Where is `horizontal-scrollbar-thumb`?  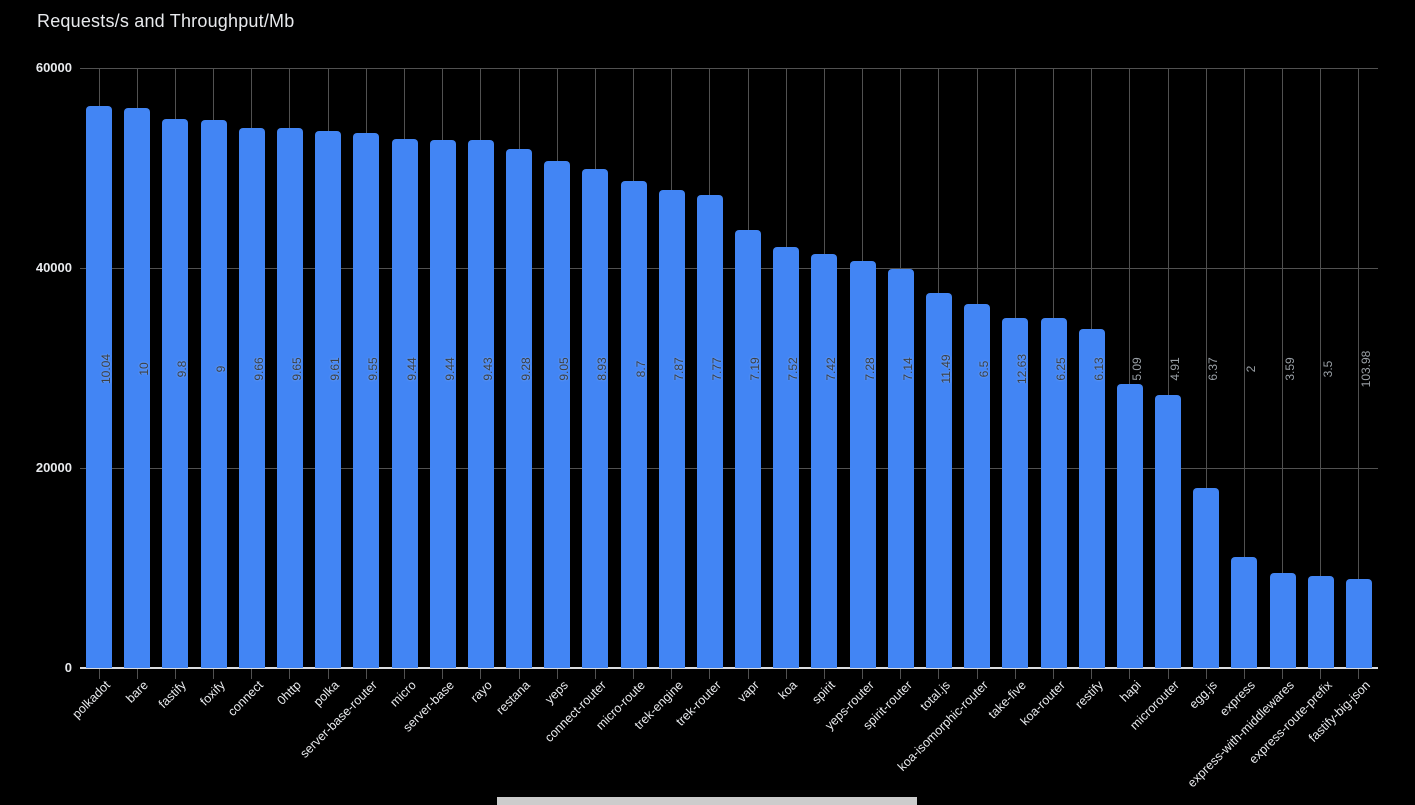
horizontal-scrollbar-thumb is located at coordinates (707, 801).